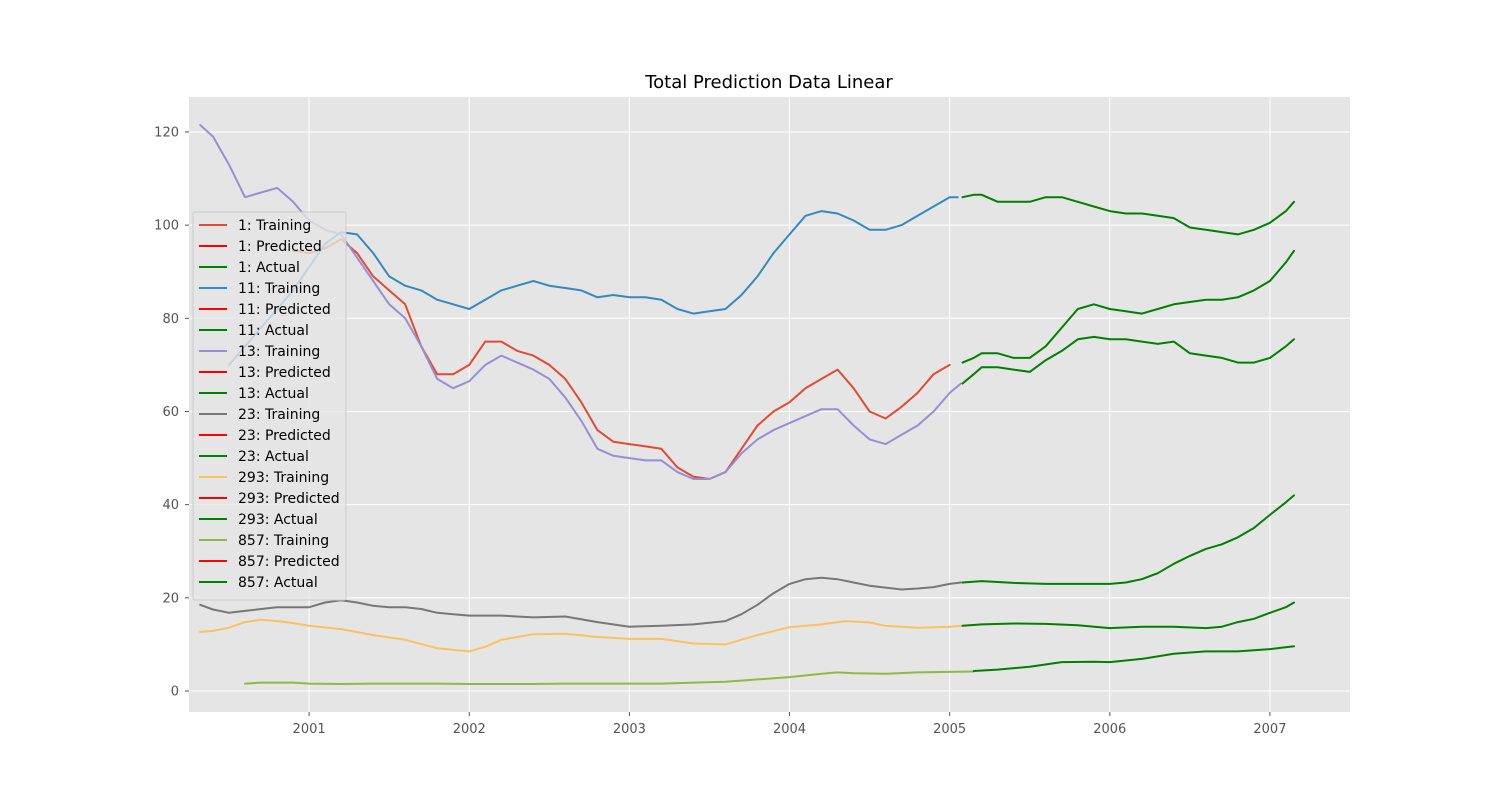  What do you see at coordinates (284, 310) in the screenshot?
I see `legend-label: 11: Predicted` at bounding box center [284, 310].